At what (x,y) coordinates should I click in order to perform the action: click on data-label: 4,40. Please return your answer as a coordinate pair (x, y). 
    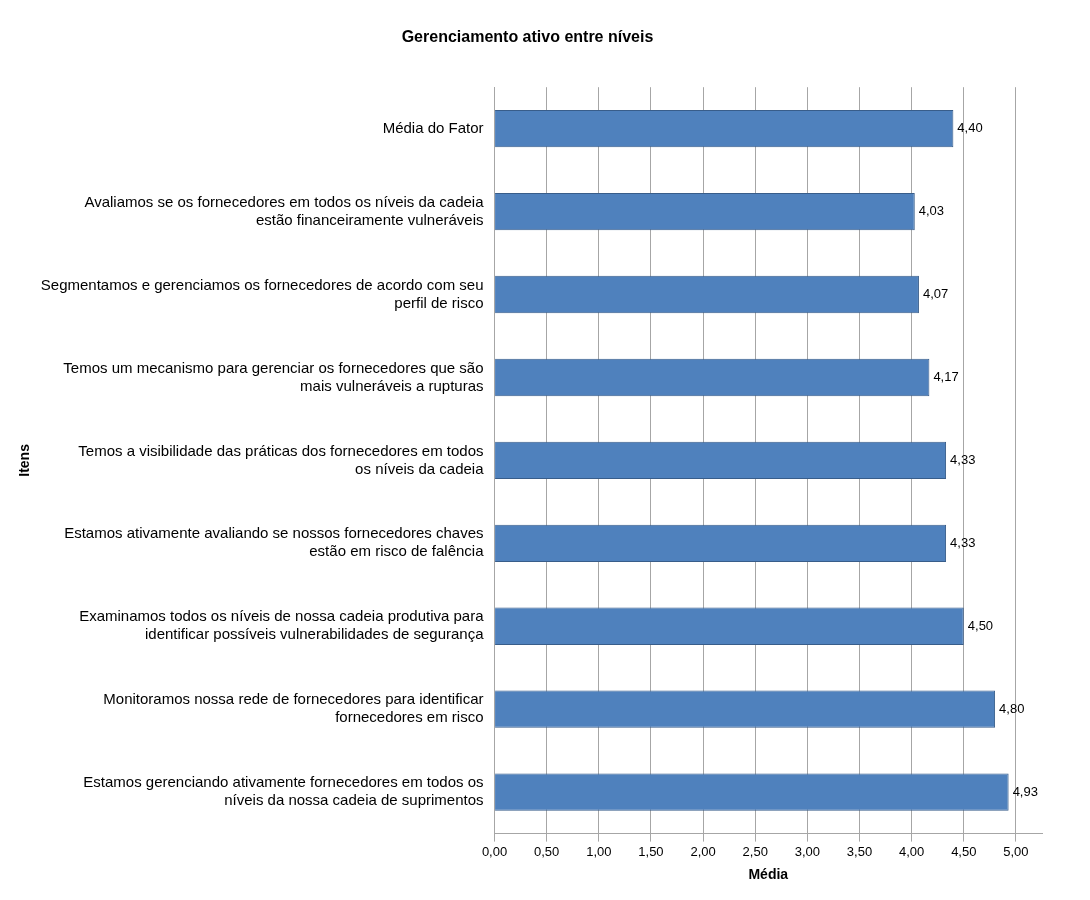
    Looking at the image, I should click on (970, 128).